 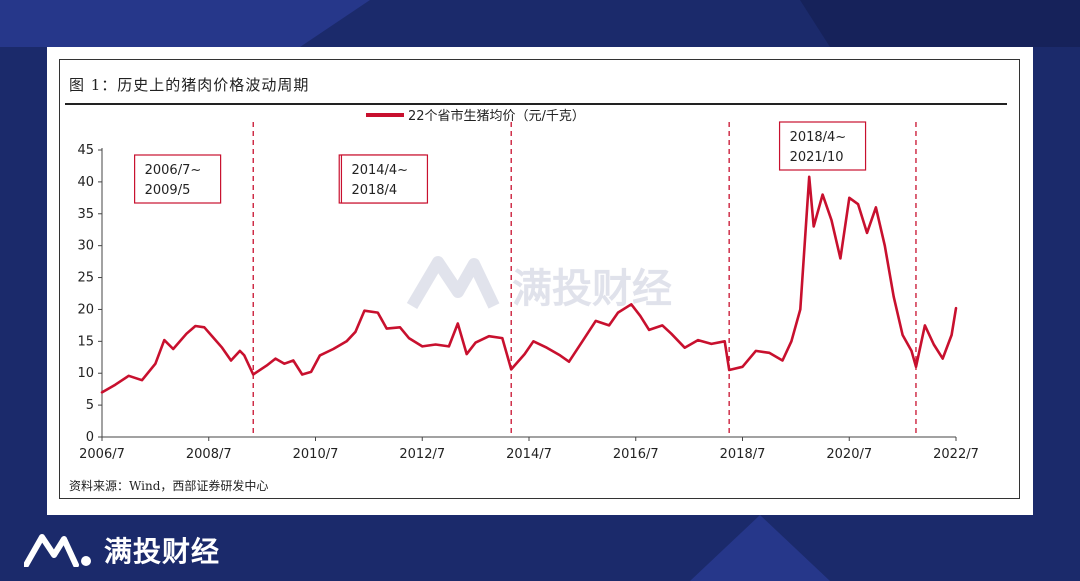 What do you see at coordinates (422, 454) in the screenshot?
I see `x-tick-label: 2012/7` at bounding box center [422, 454].